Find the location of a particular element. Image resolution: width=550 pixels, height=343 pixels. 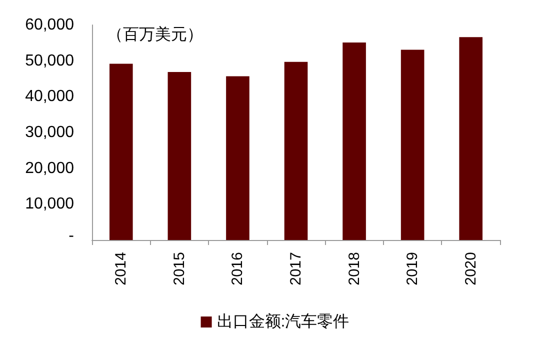

y-axis-title: （百万美元） is located at coordinates (155, 35).